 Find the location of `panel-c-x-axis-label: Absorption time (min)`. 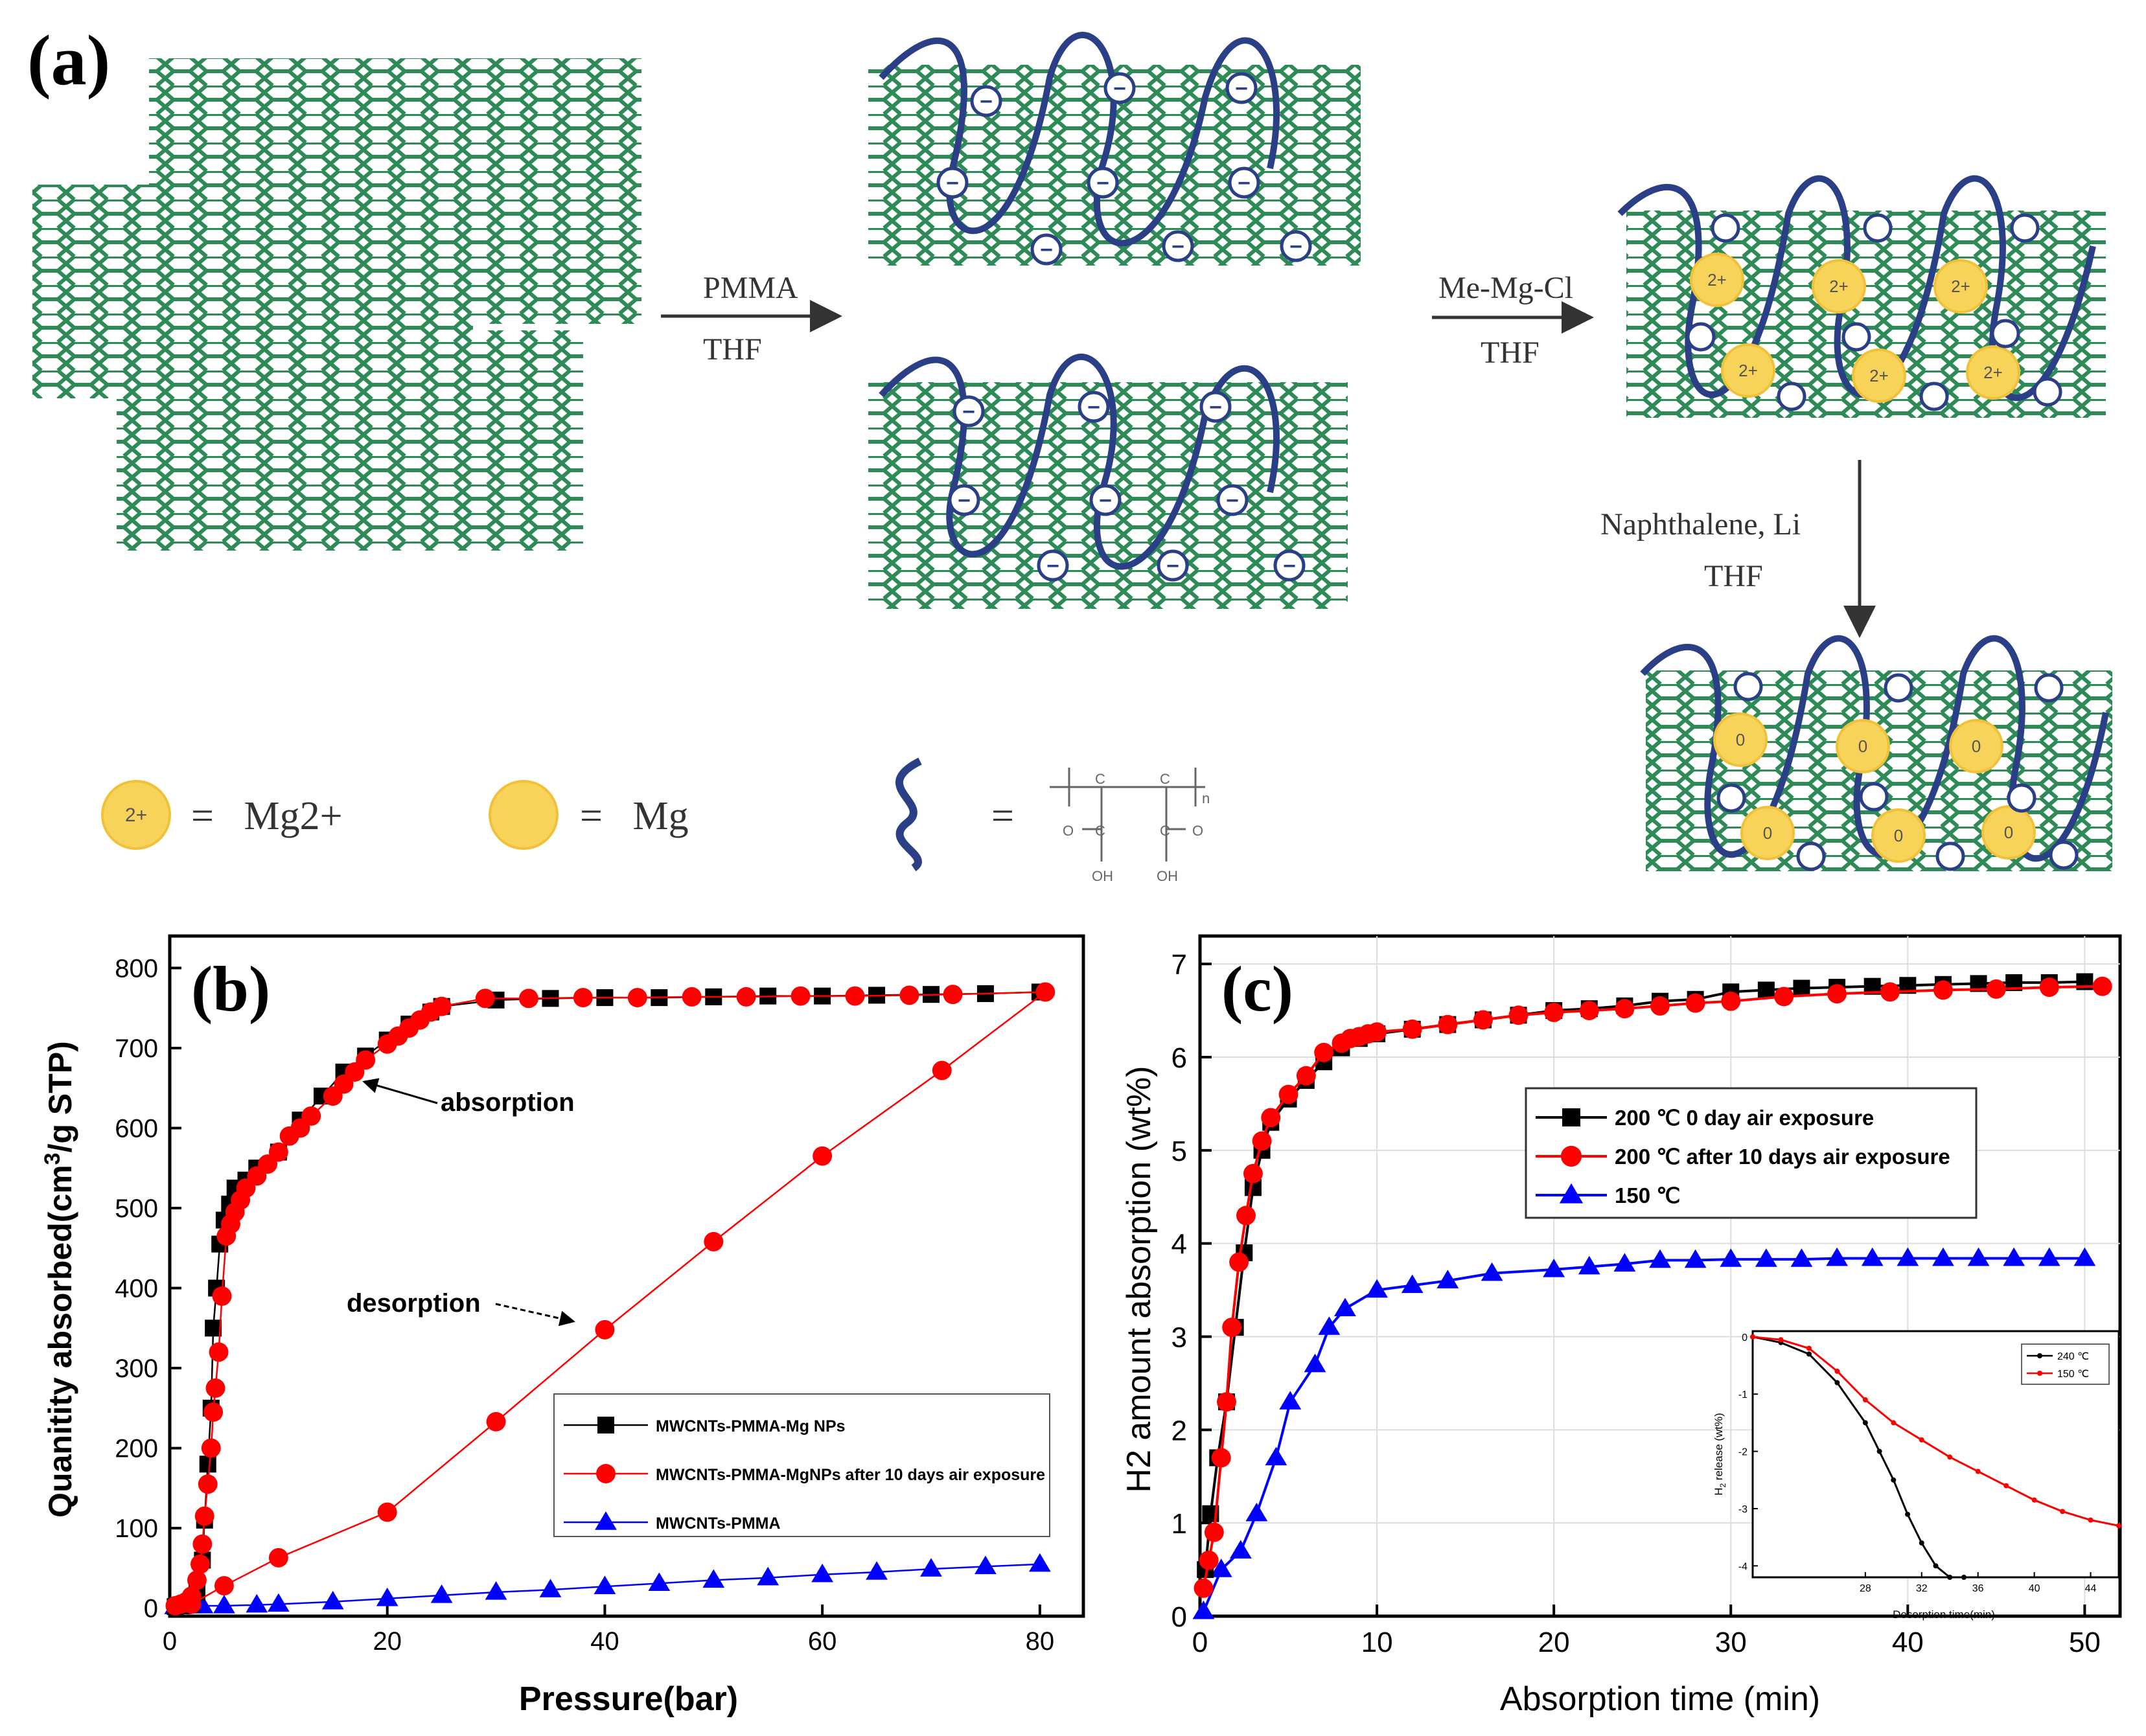

panel-c-x-axis-label: Absorption time (min) is located at coordinates (1660, 1699).